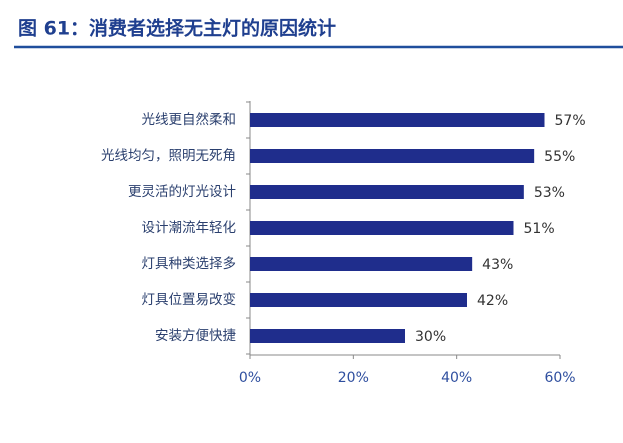 The height and width of the screenshot is (443, 623). What do you see at coordinates (539, 229) in the screenshot?
I see `value-label: 51%` at bounding box center [539, 229].